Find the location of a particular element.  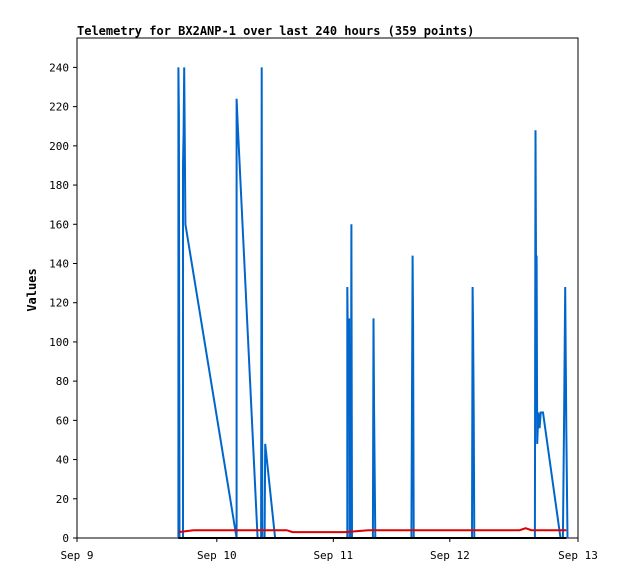

y-tick-label: 60 is located at coordinates (62, 420).